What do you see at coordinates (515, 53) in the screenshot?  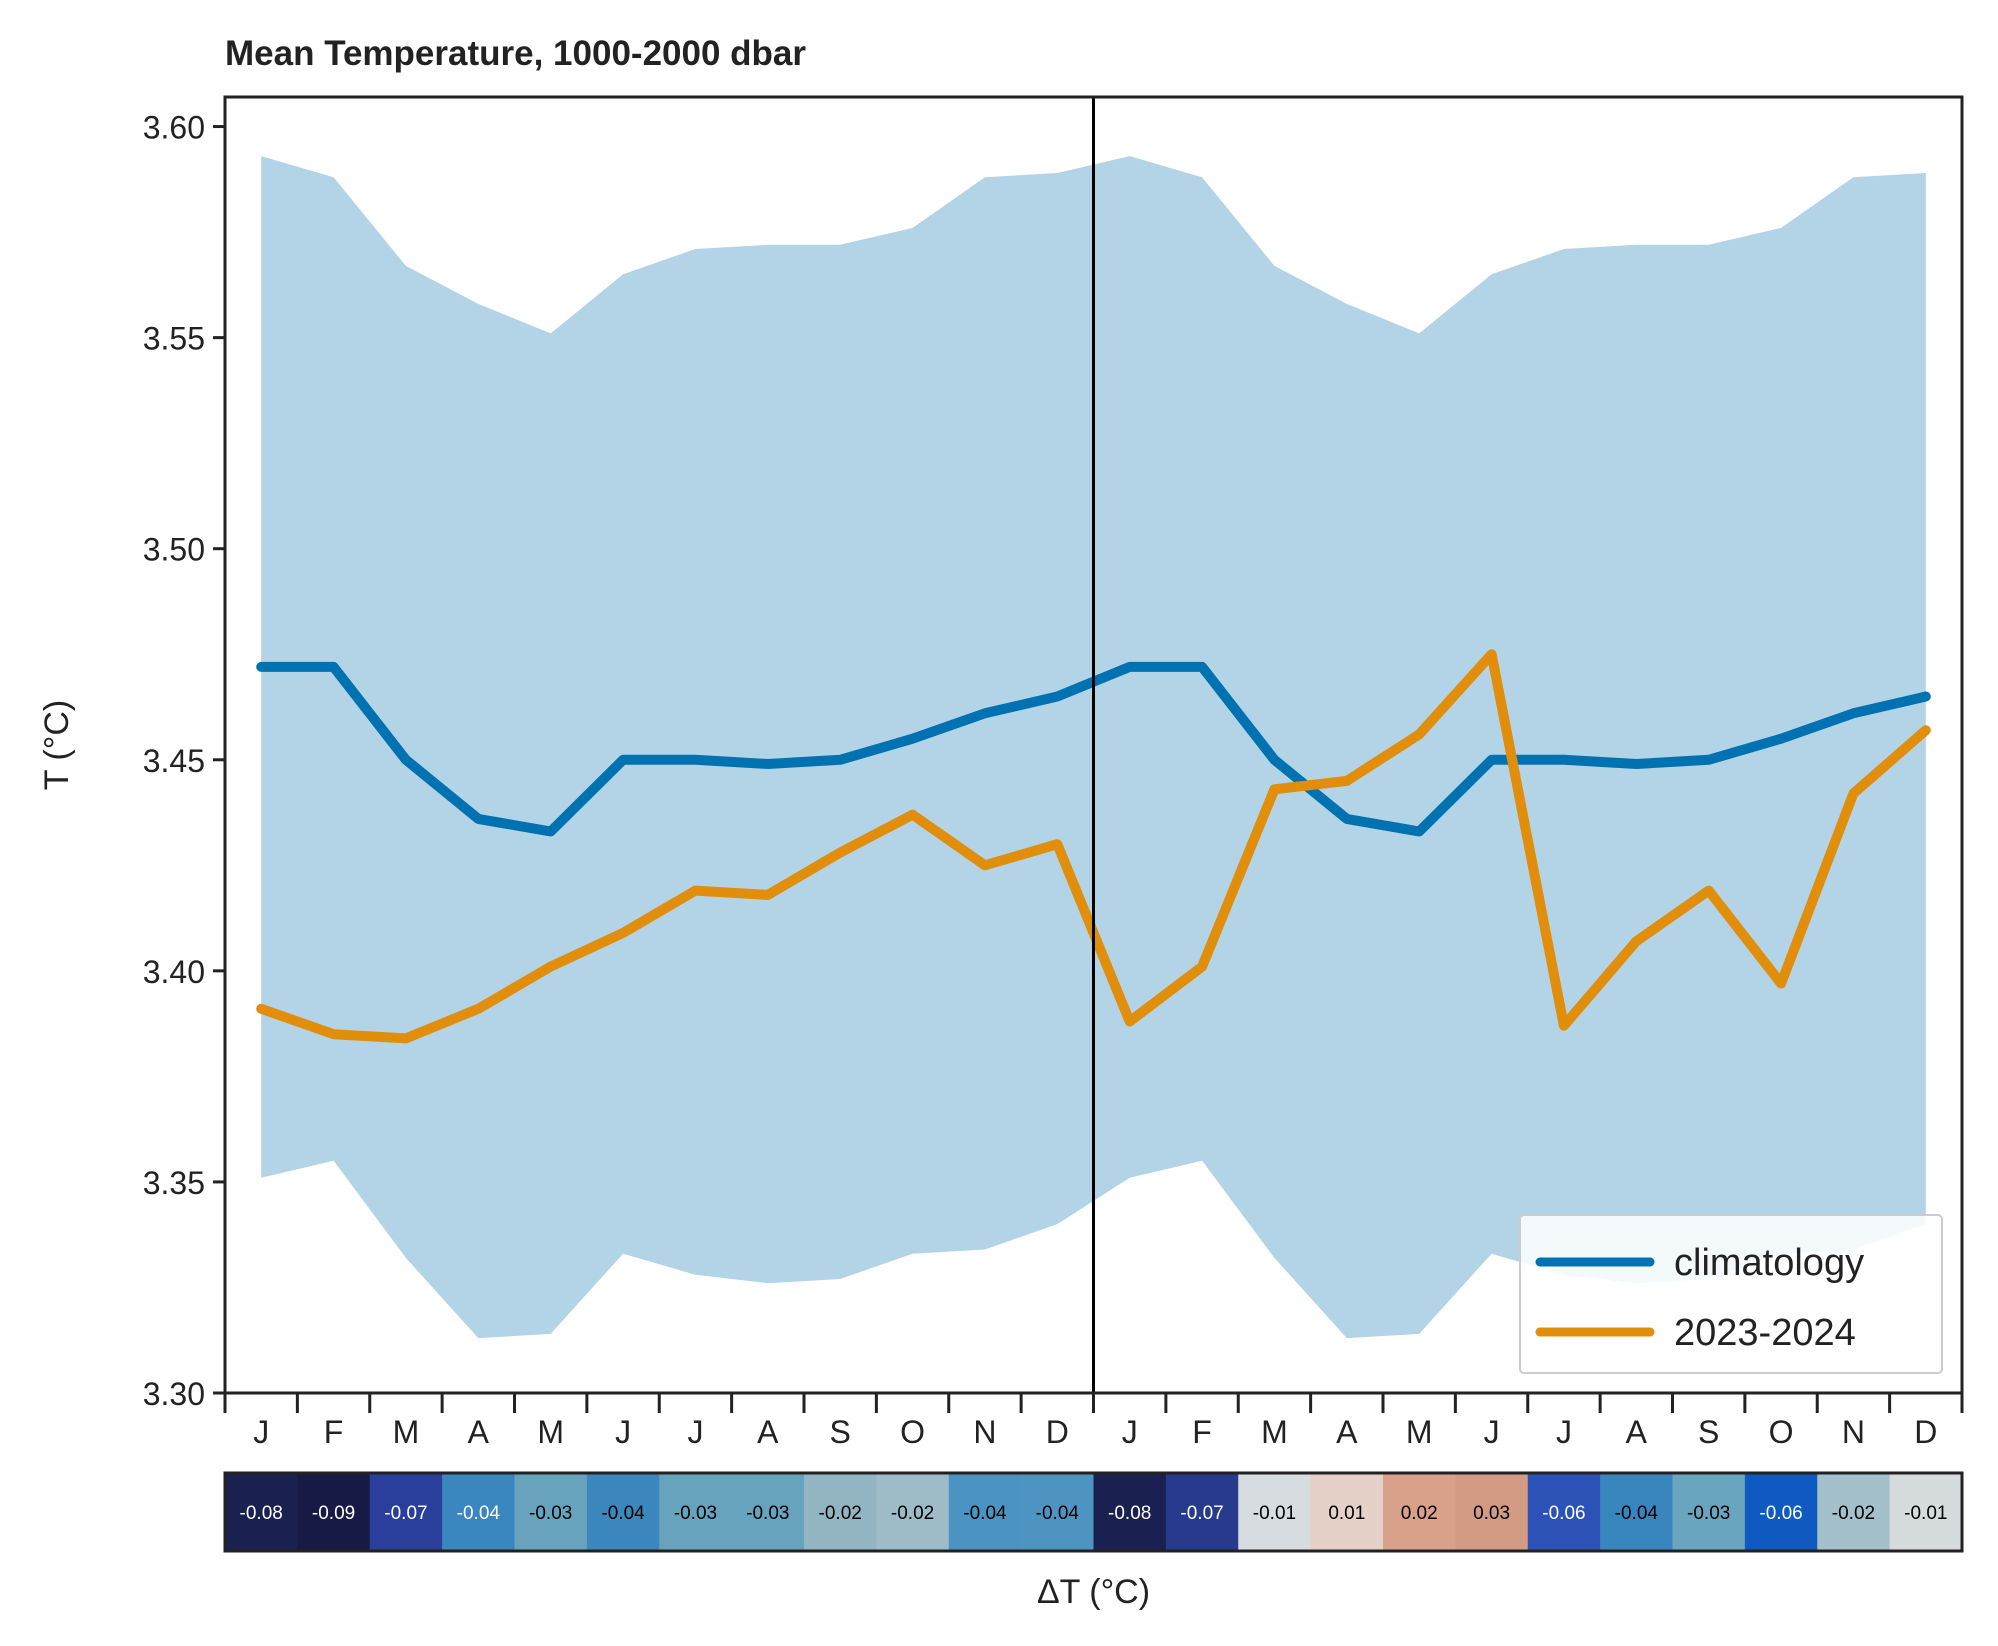 I see `chart-title: Mean Temperature, 1000-2000 dbar` at bounding box center [515, 53].